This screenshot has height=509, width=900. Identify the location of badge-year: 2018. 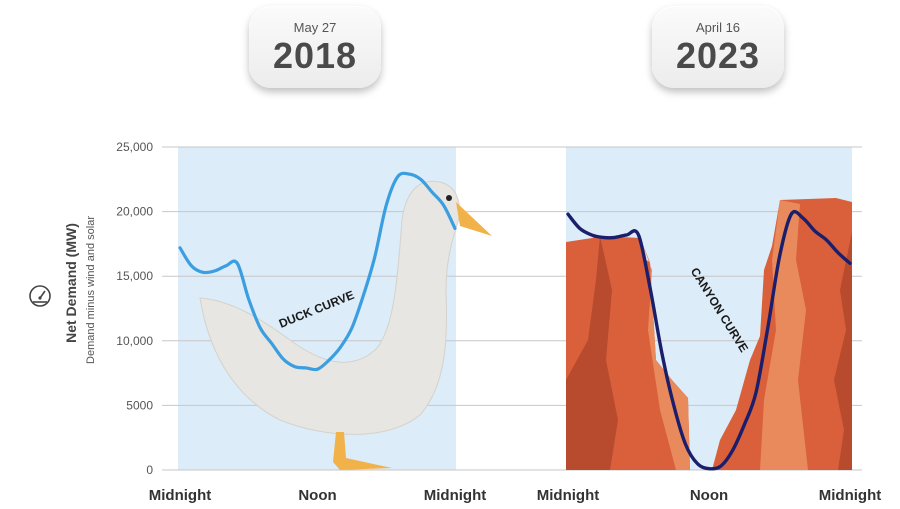
(315, 55).